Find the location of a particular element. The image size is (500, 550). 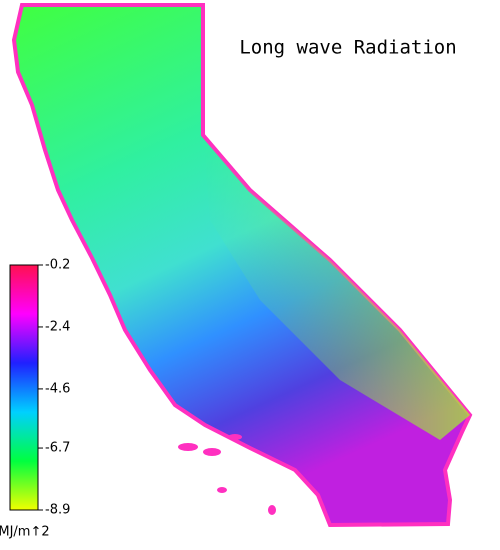

legend-tick-label: -4.6 is located at coordinates (57, 388).